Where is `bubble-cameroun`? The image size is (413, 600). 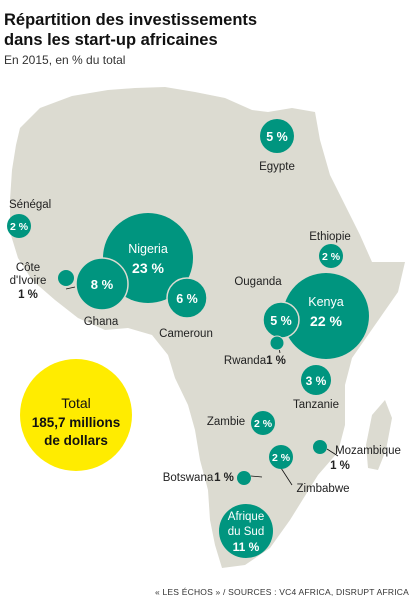
bubble-cameroun is located at coordinates (187, 298).